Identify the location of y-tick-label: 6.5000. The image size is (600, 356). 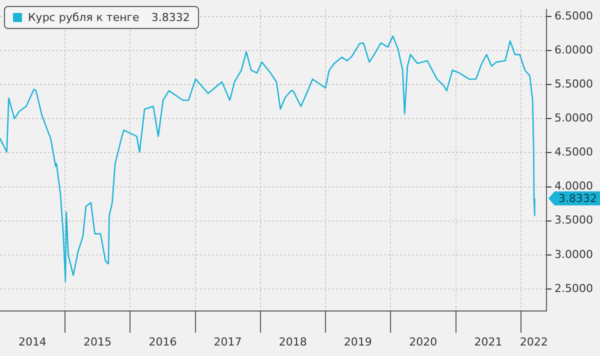
(574, 15).